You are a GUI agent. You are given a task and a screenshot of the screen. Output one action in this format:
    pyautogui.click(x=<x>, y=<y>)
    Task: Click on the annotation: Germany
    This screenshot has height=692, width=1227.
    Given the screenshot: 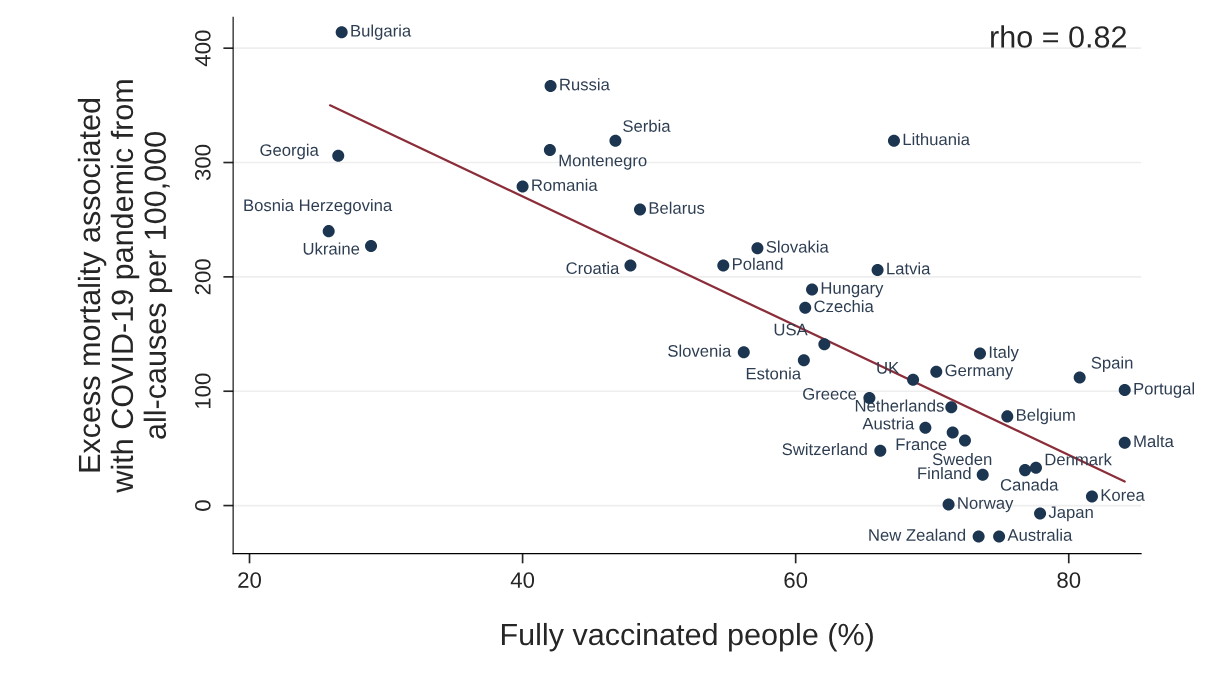 What is the action you would take?
    pyautogui.click(x=979, y=372)
    